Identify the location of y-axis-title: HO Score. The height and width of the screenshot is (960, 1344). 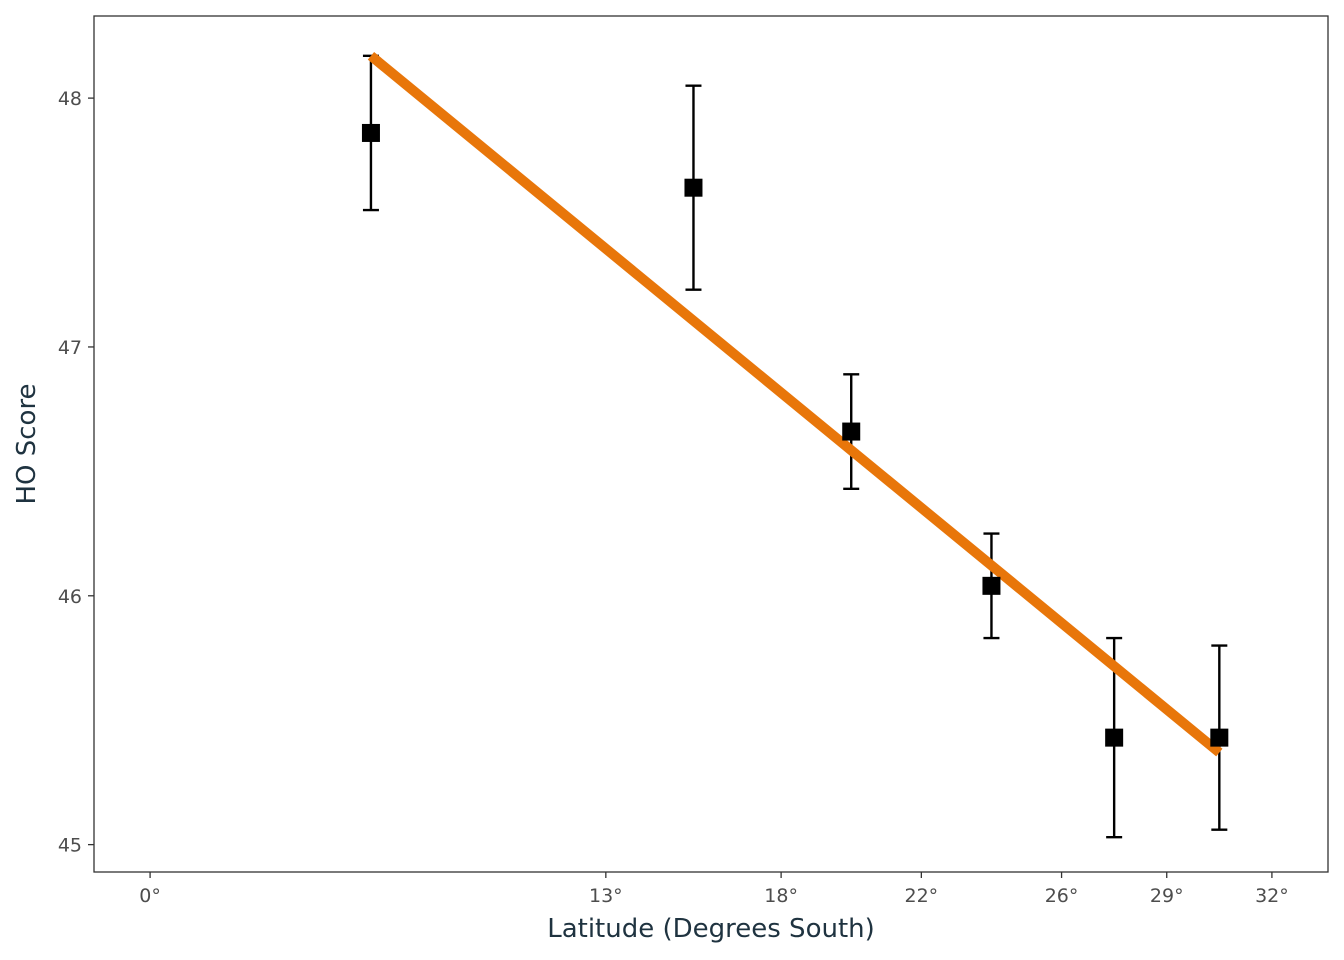
(27, 443).